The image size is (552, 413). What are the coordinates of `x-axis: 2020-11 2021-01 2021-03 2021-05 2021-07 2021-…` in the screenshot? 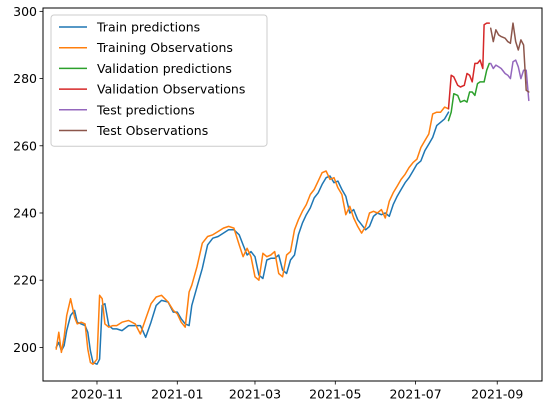 It's located at (297, 391).